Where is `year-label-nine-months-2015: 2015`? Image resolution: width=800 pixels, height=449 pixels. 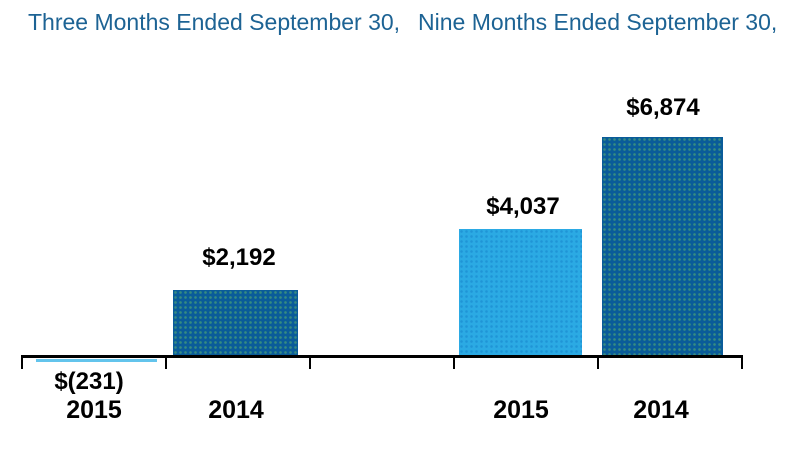
year-label-nine-months-2015: 2015 is located at coordinates (521, 410).